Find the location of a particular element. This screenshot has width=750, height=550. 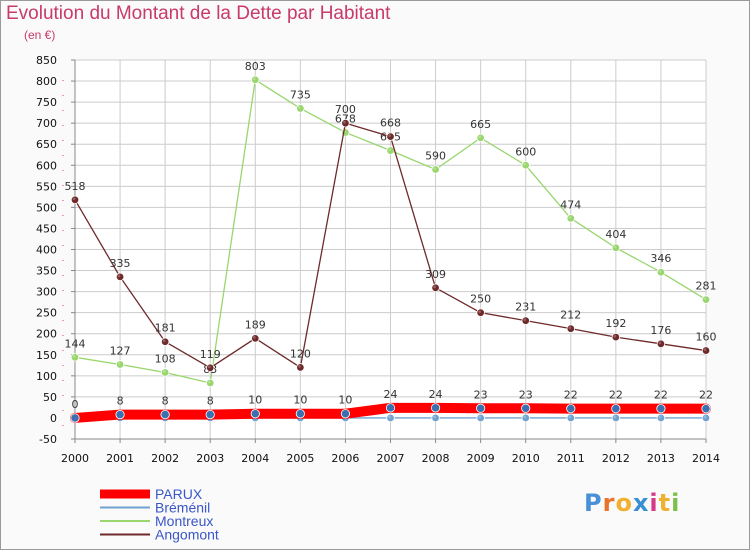

data-label: 281 is located at coordinates (706, 286).